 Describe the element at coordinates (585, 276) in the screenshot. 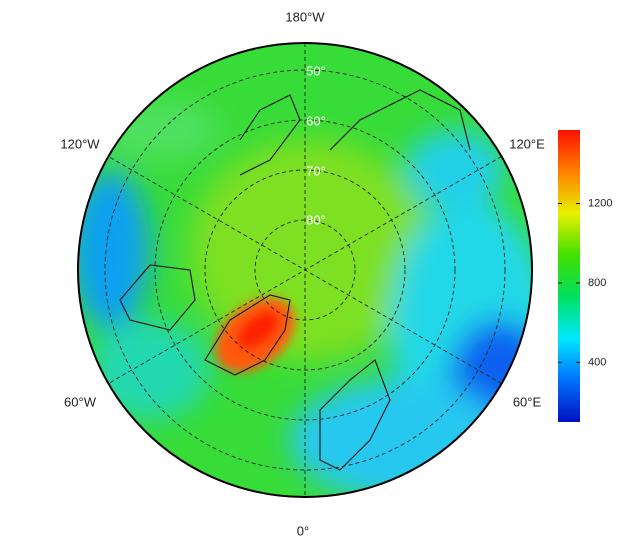

I see `colorbar: 400 800 1200` at that location.